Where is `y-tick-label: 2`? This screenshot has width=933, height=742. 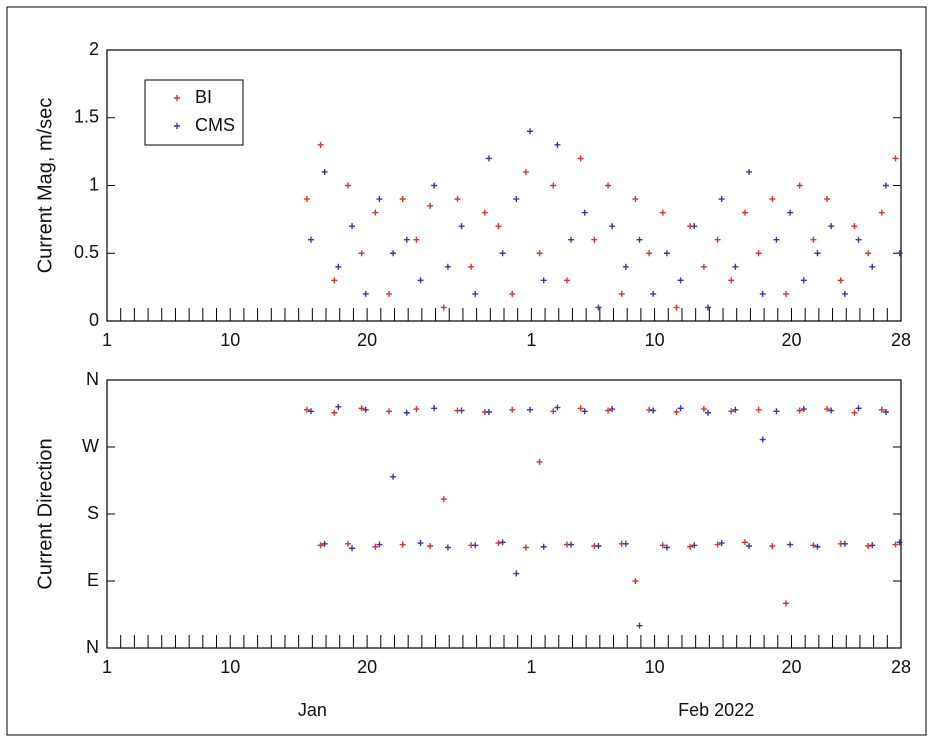
y-tick-label: 2 is located at coordinates (94, 49).